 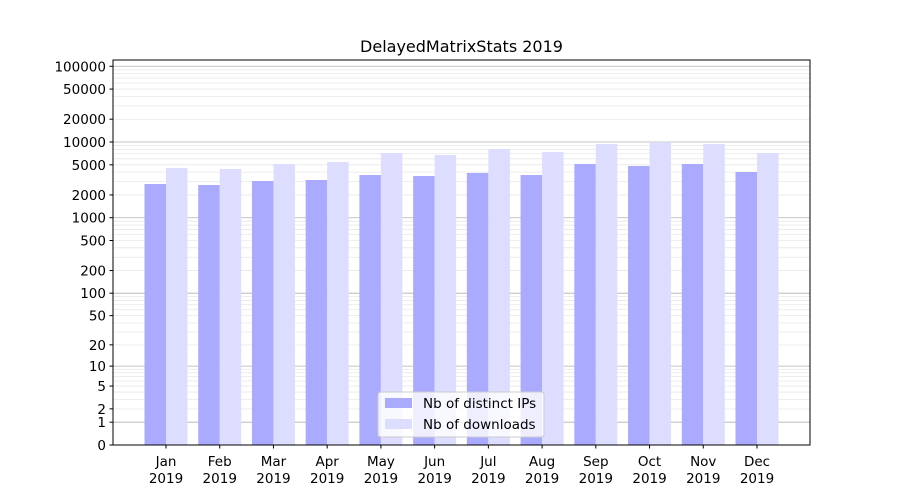 What do you see at coordinates (479, 425) in the screenshot?
I see `legend-label-downloads: Nb of downloads` at bounding box center [479, 425].